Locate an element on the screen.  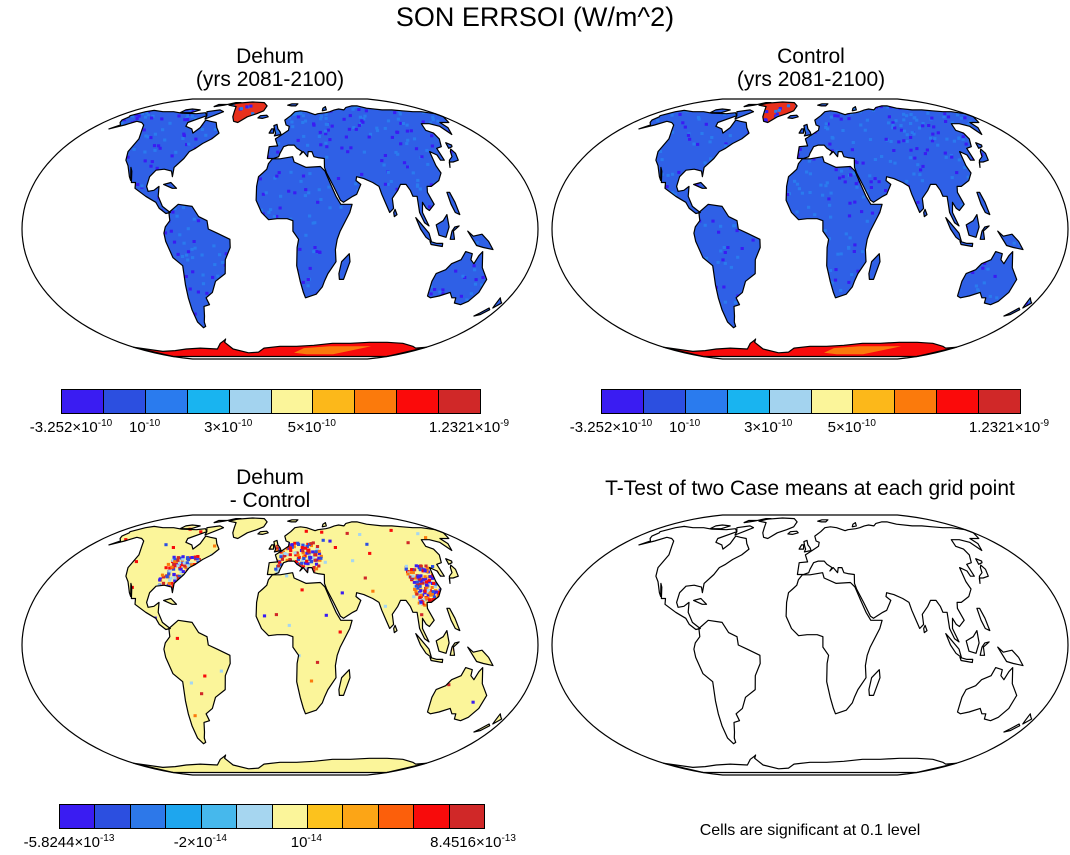
map-svg is located at coordinates (810, 229).